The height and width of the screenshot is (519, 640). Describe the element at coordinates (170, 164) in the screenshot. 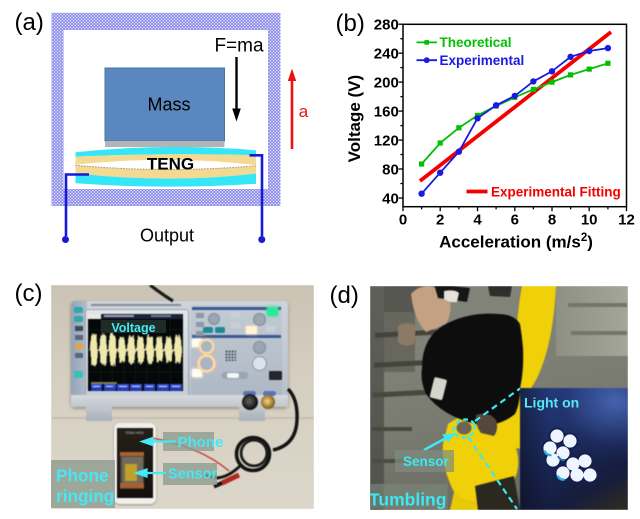

I see `svg-text: TENG` at that location.